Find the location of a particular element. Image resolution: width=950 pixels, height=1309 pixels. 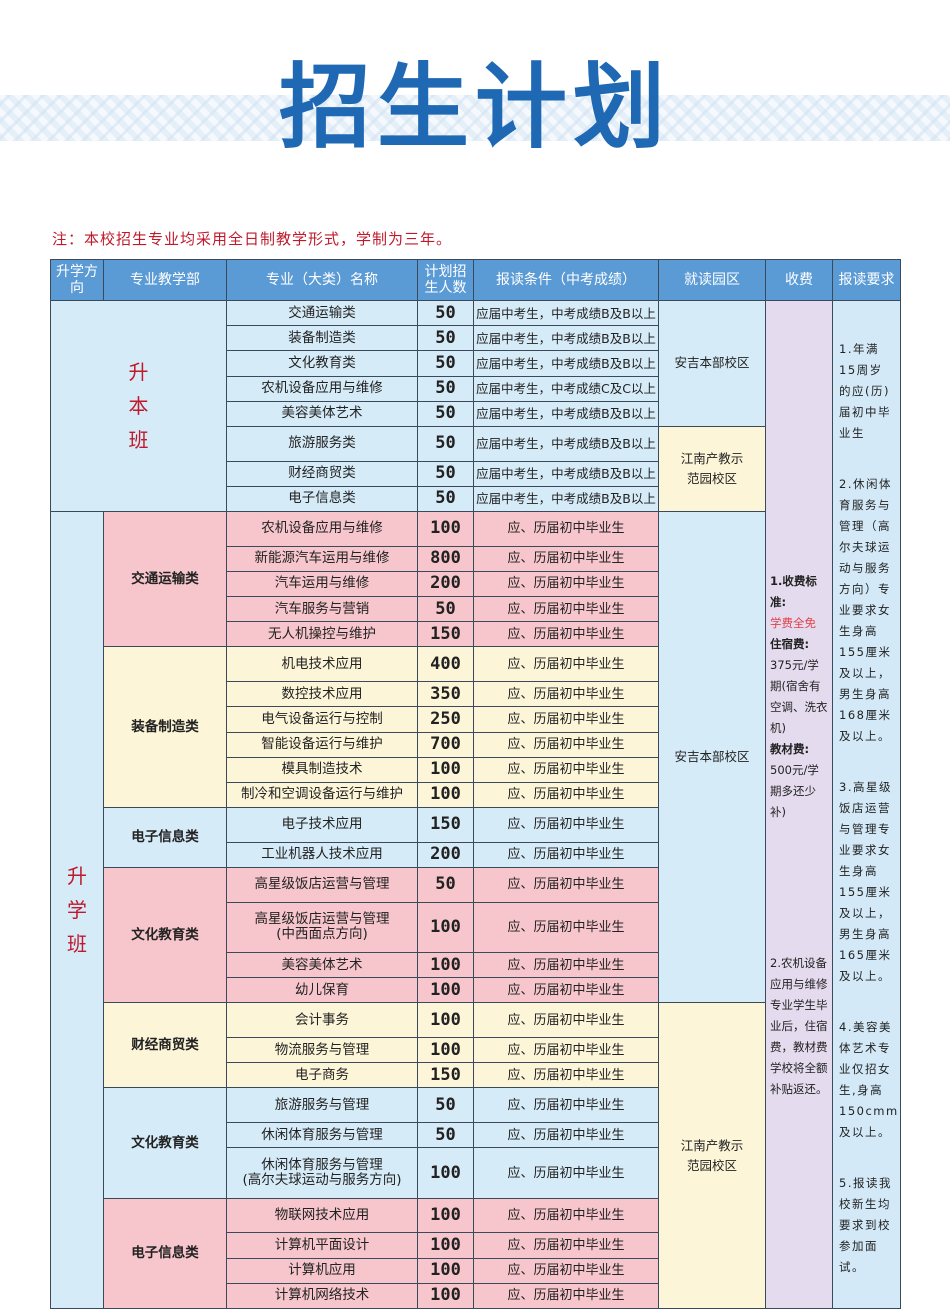

table-row: 数控技术应用 350 应、历届初中毕业生 is located at coordinates (476, 694).